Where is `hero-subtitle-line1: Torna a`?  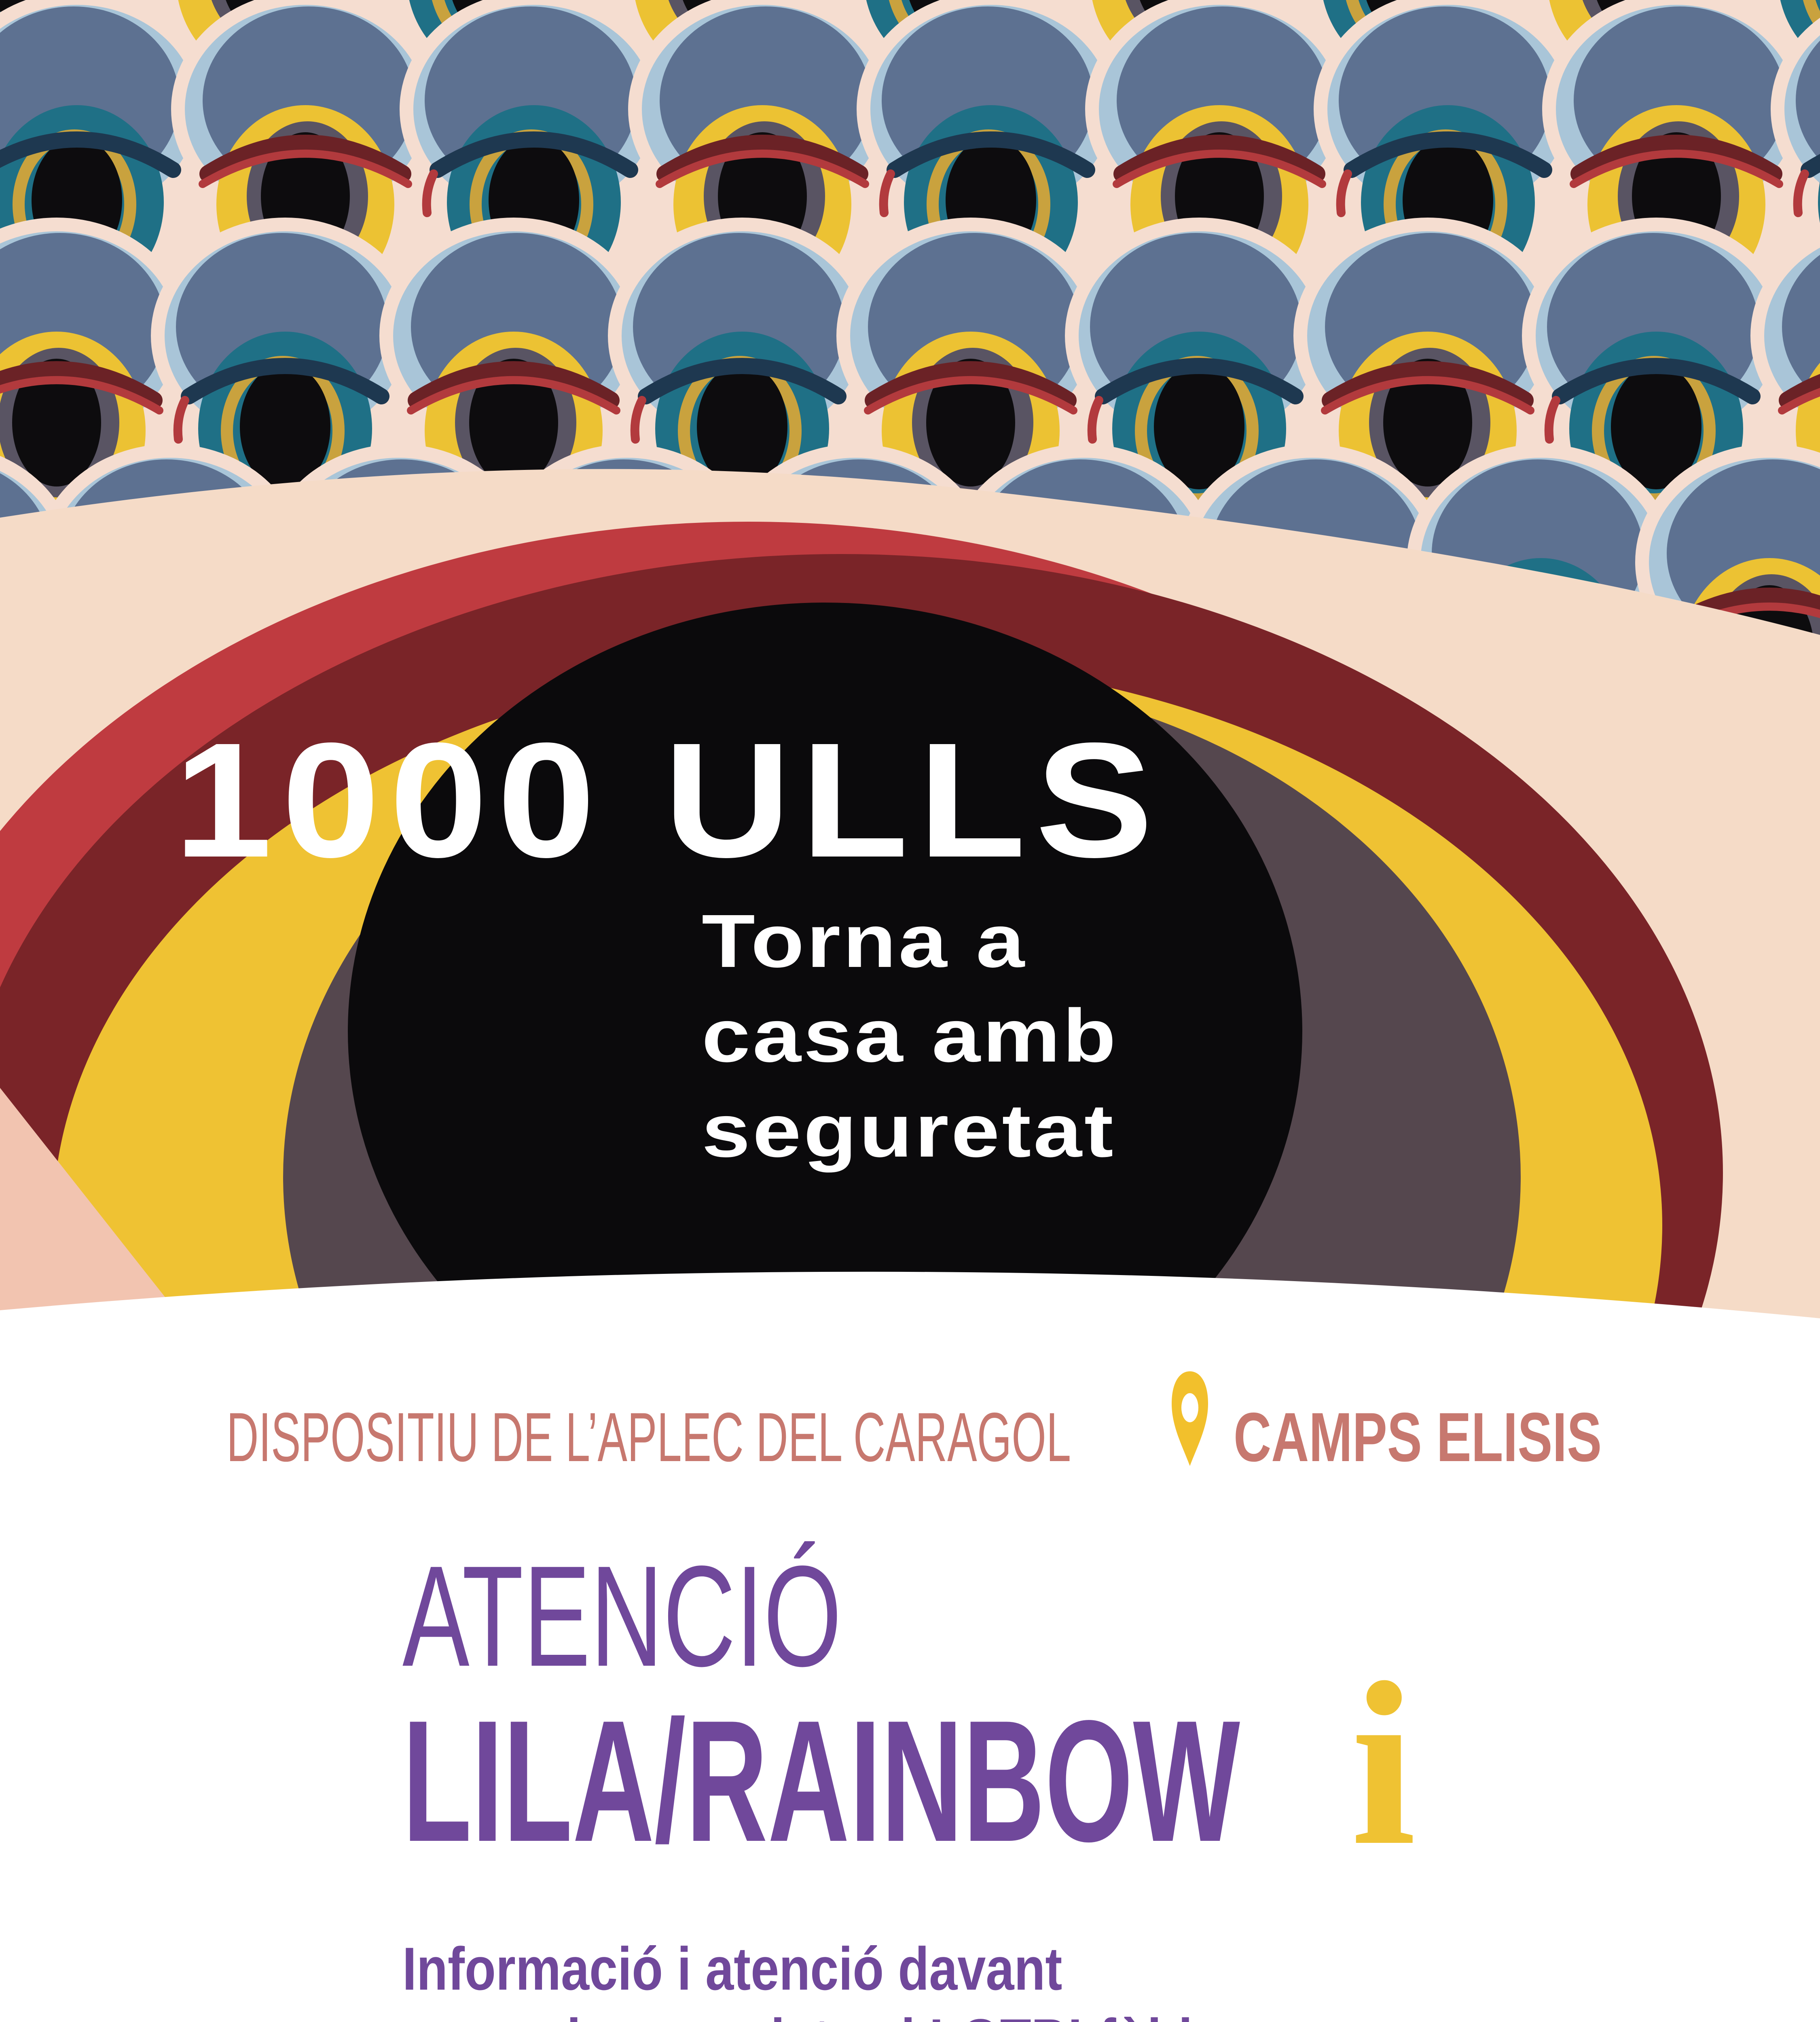
hero-subtitle-line1: Torna a is located at coordinates (864, 941).